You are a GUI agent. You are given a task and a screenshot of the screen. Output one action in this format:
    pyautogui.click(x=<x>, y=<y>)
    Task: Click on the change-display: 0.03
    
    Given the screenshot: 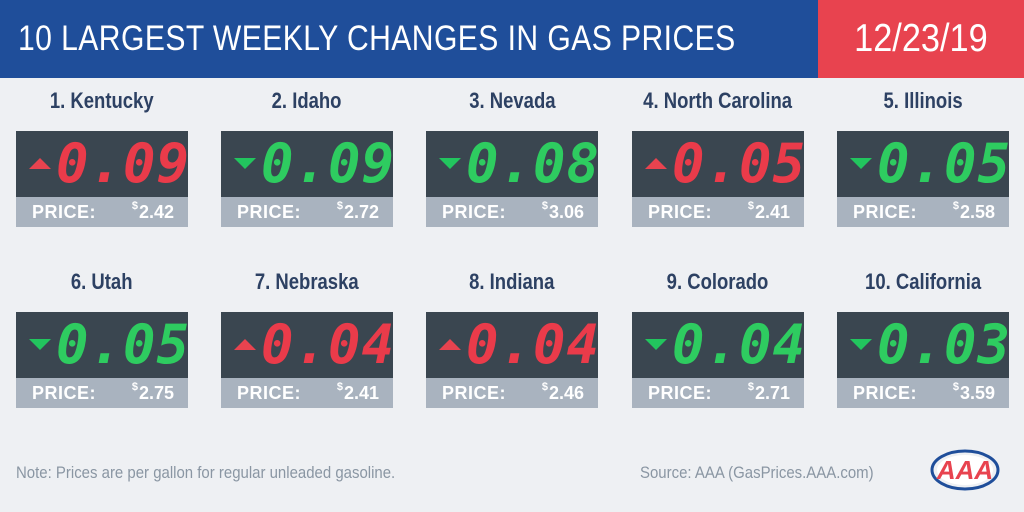 What is the action you would take?
    pyautogui.click(x=924, y=345)
    